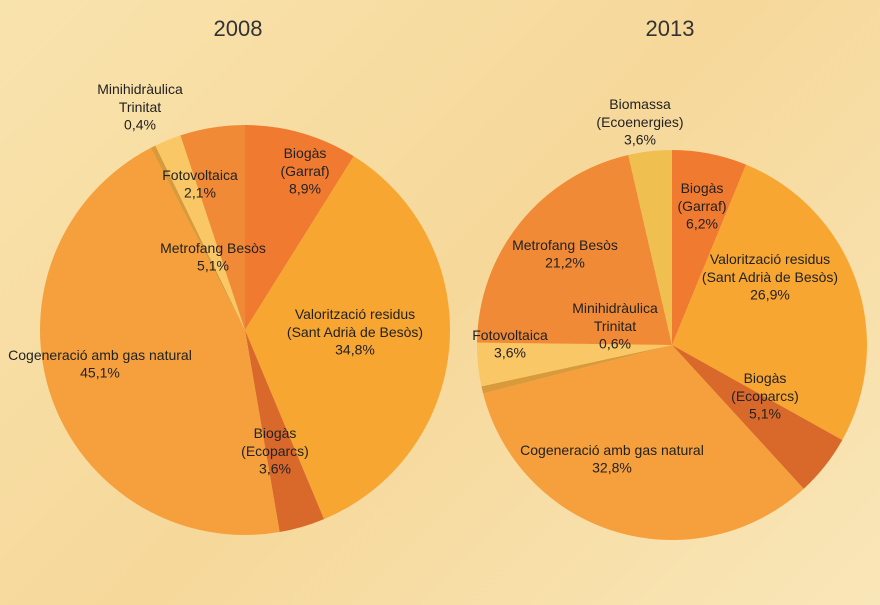  I want to click on slice-value-label: 21,2%, so click(565, 263).